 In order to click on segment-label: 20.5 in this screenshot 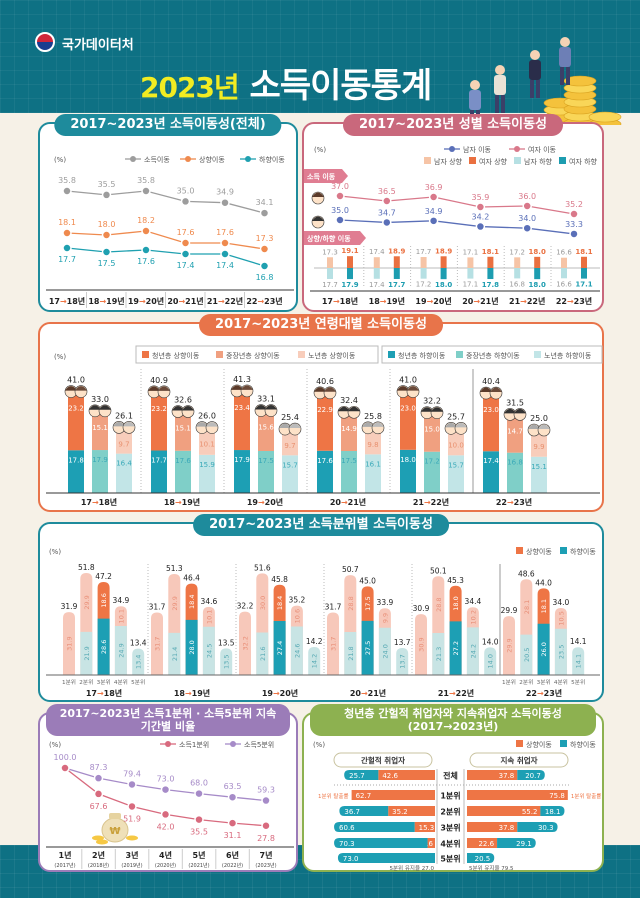, I will do `click(527, 655)`.